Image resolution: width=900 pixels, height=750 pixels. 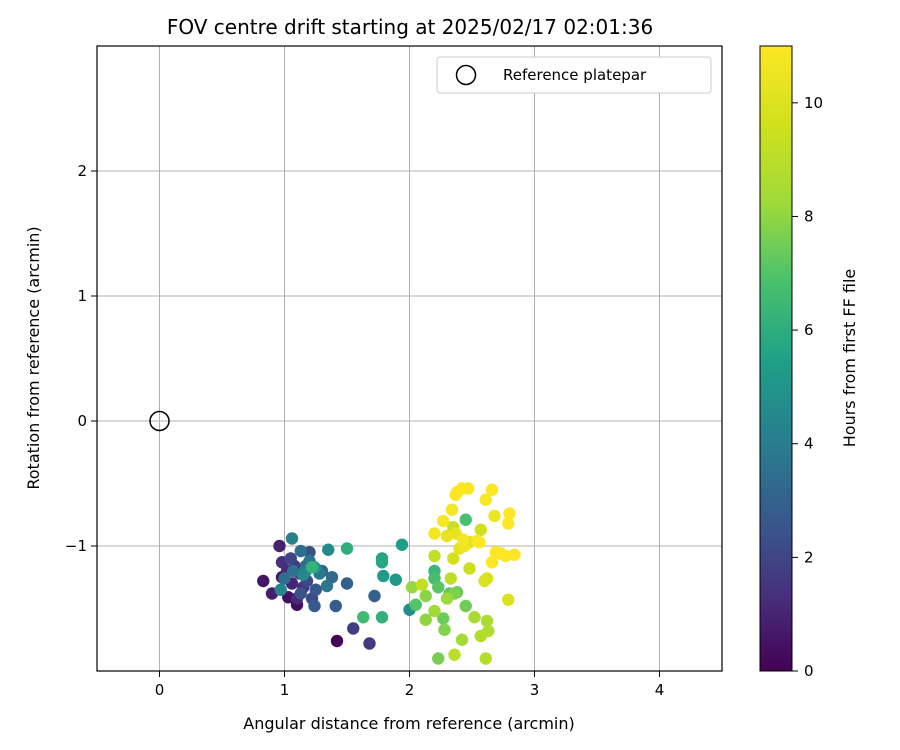 What do you see at coordinates (410, 690) in the screenshot?
I see `x-tick-label: 2` at bounding box center [410, 690].